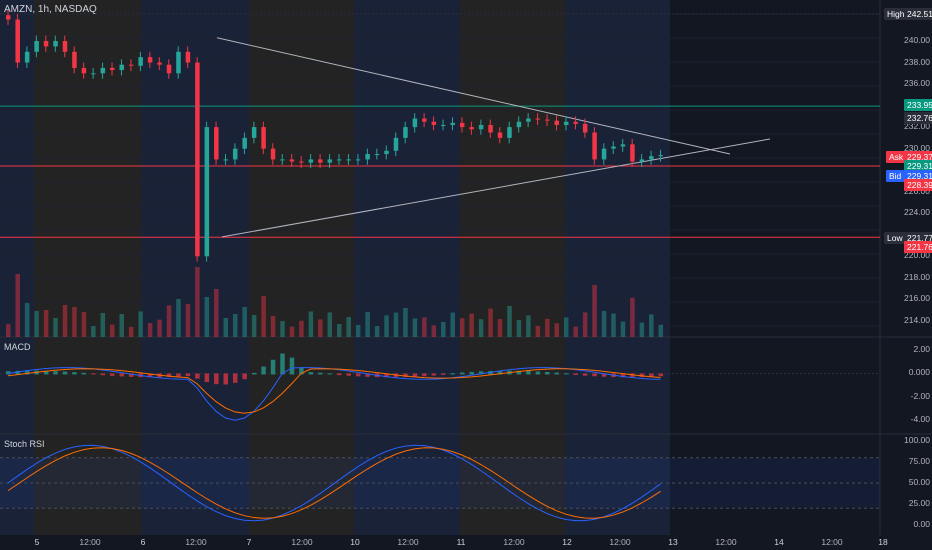 Image resolution: width=932 pixels, height=550 pixels. I want to click on level-upper-tag: 233.95, so click(918, 105).